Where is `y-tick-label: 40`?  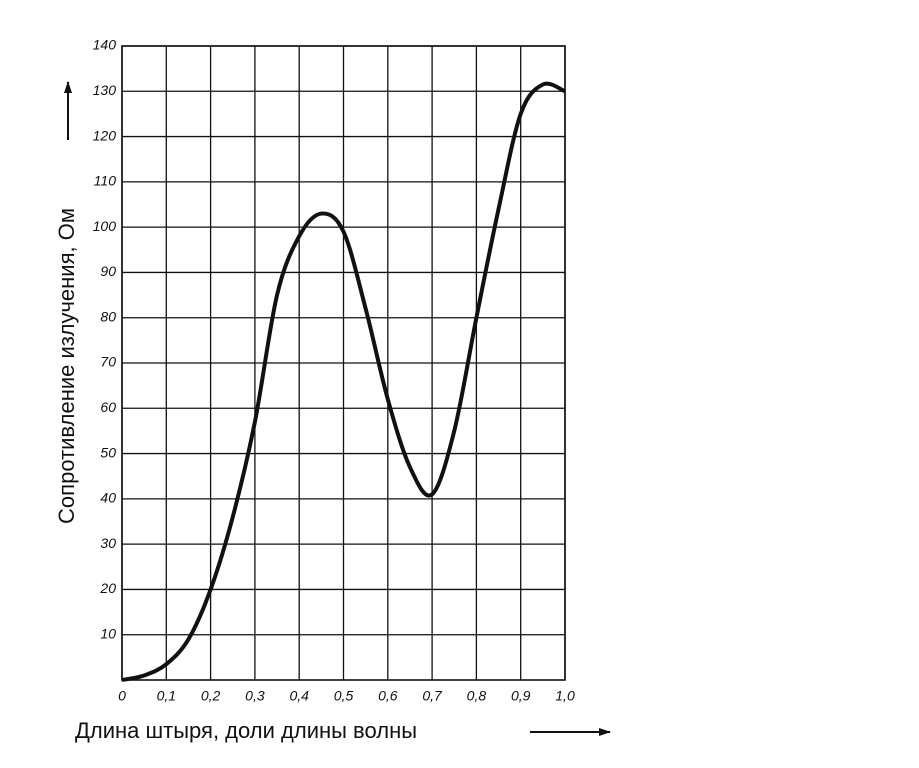 y-tick-label: 40 is located at coordinates (108, 498).